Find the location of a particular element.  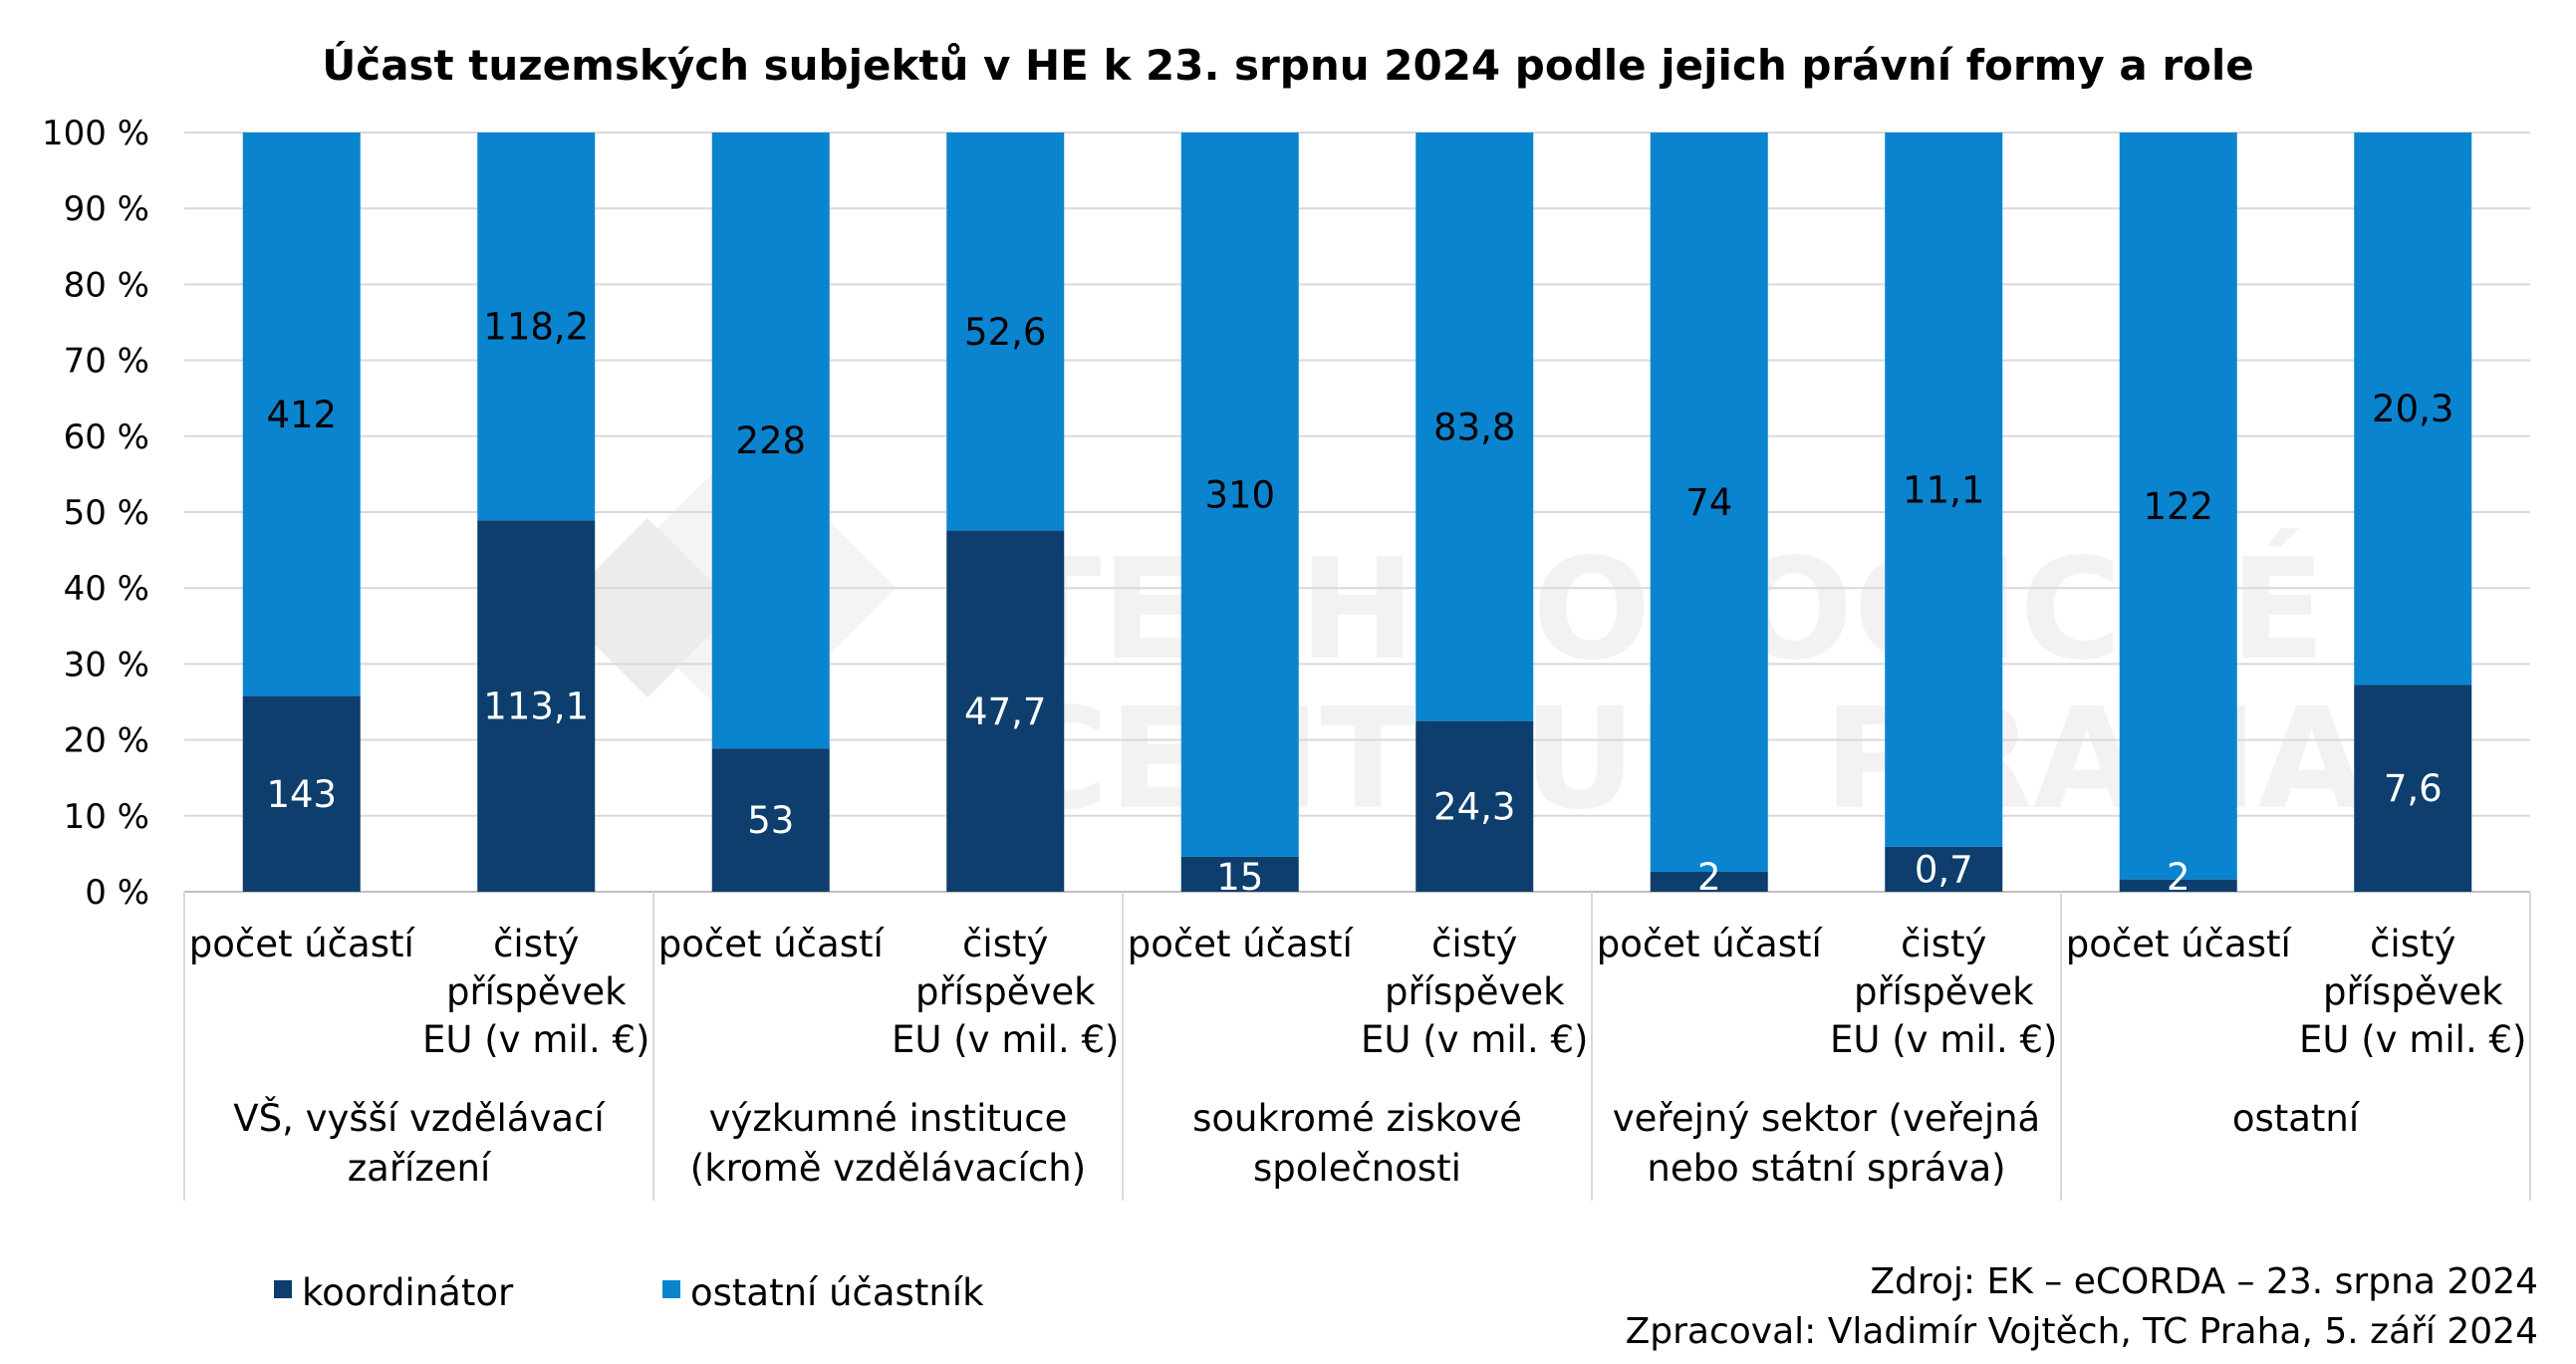

y-tick-label: 60 % is located at coordinates (106, 437).